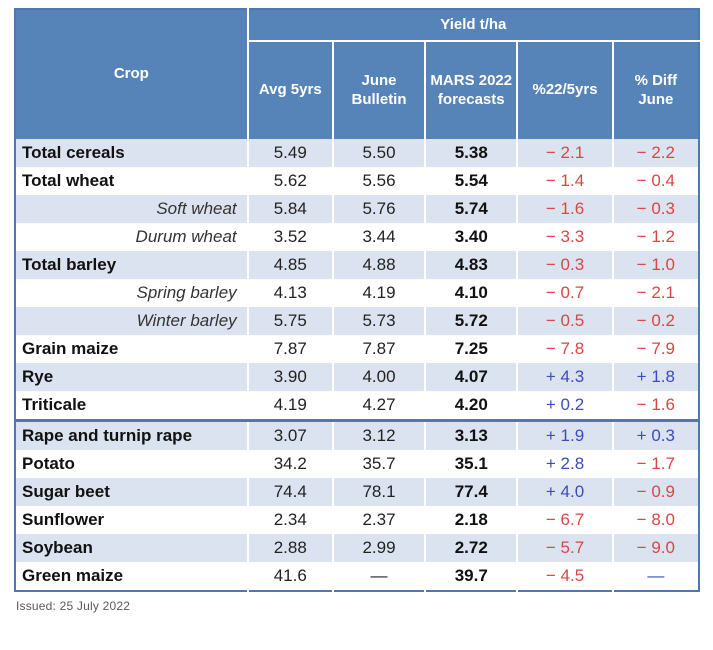 The image size is (713, 650). What do you see at coordinates (471, 321) in the screenshot?
I see `mars-2022-forecast-cell: 5.72` at bounding box center [471, 321].